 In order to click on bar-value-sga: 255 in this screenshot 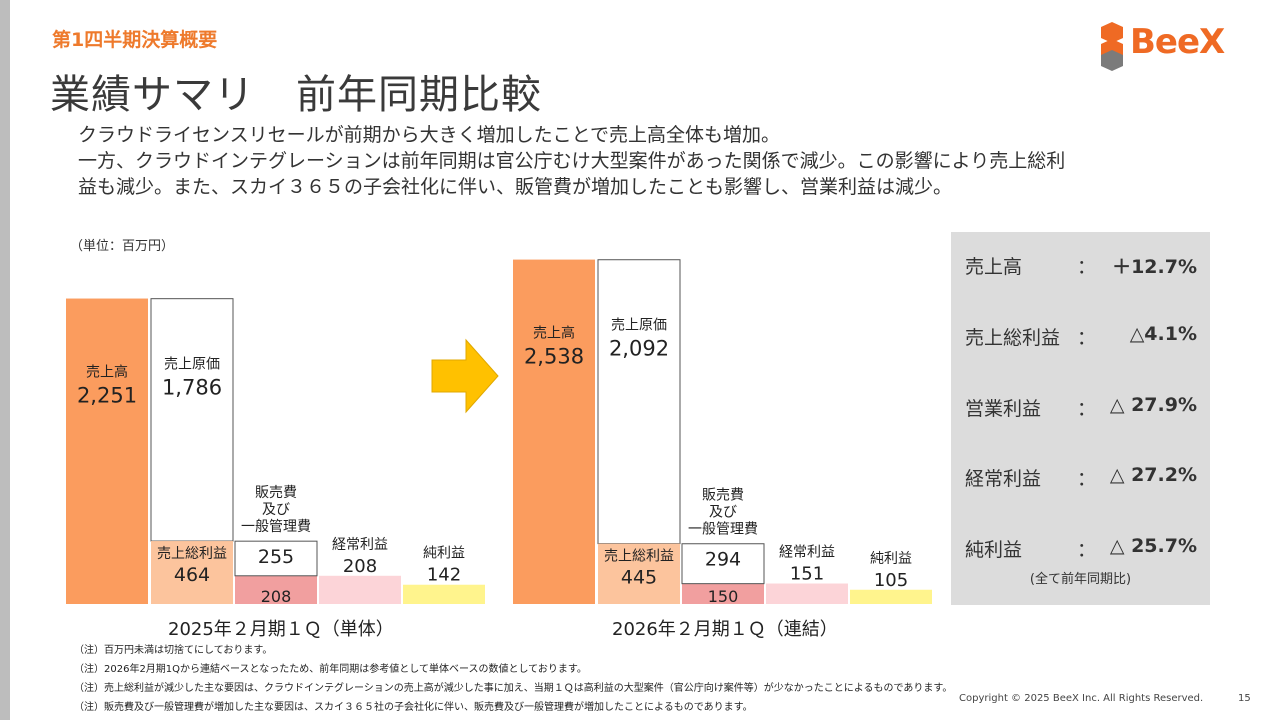, I will do `click(276, 557)`.